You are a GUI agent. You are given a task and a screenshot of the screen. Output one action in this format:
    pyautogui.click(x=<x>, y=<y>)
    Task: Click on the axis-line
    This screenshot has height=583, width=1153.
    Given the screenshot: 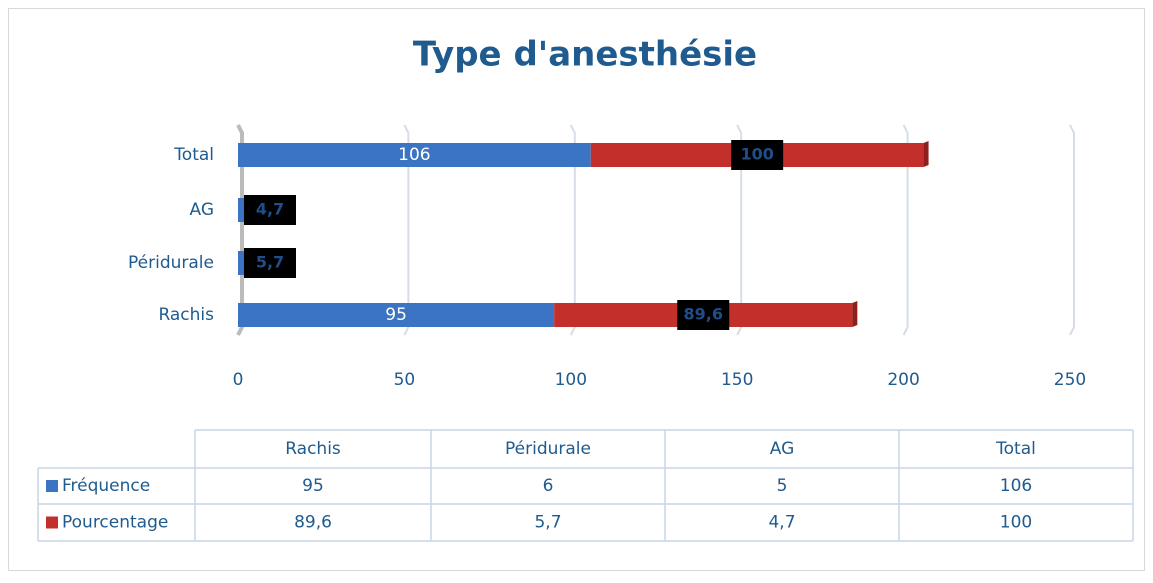 What is the action you would take?
    pyautogui.click(x=240, y=230)
    